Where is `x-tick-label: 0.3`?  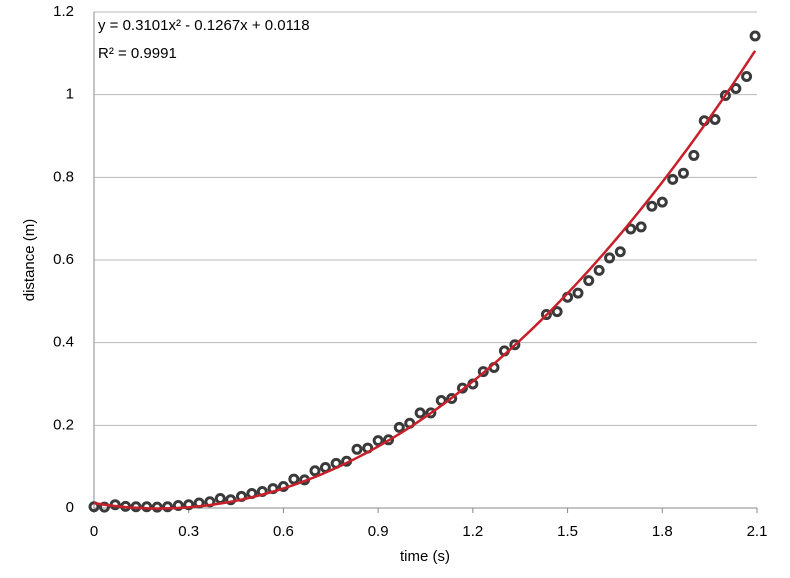
x-tick-label: 0.3 is located at coordinates (188, 531).